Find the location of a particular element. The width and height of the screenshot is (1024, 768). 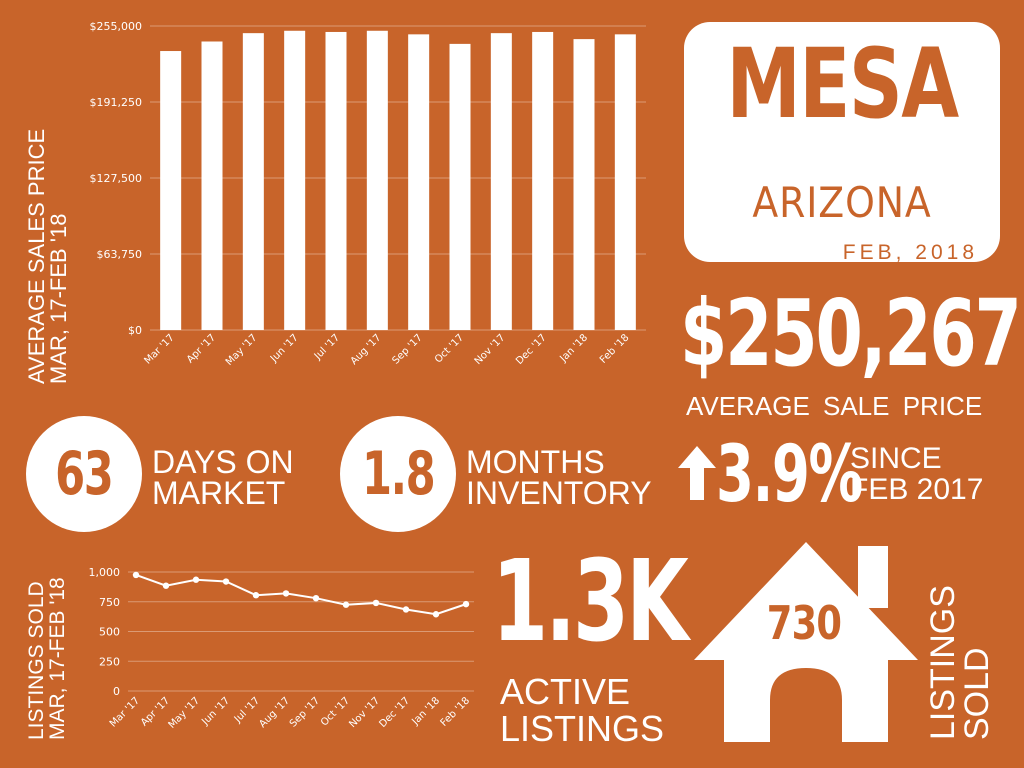

active-listings-value: 1.3K is located at coordinates (590, 602).